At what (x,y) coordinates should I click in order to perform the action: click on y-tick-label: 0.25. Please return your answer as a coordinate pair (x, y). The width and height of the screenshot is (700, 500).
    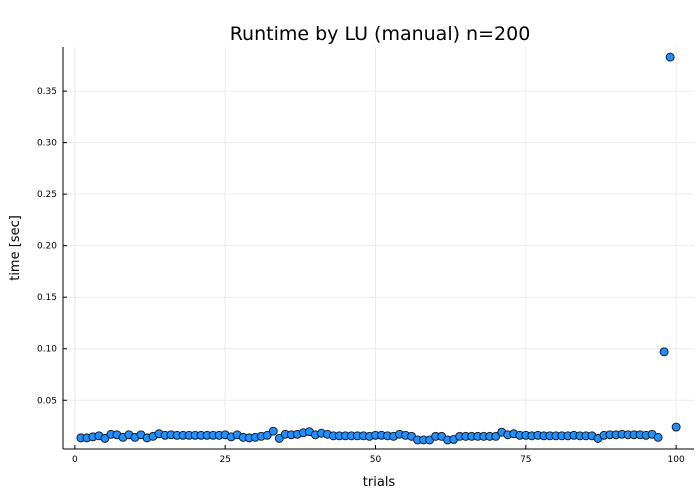
    Looking at the image, I should click on (47, 195).